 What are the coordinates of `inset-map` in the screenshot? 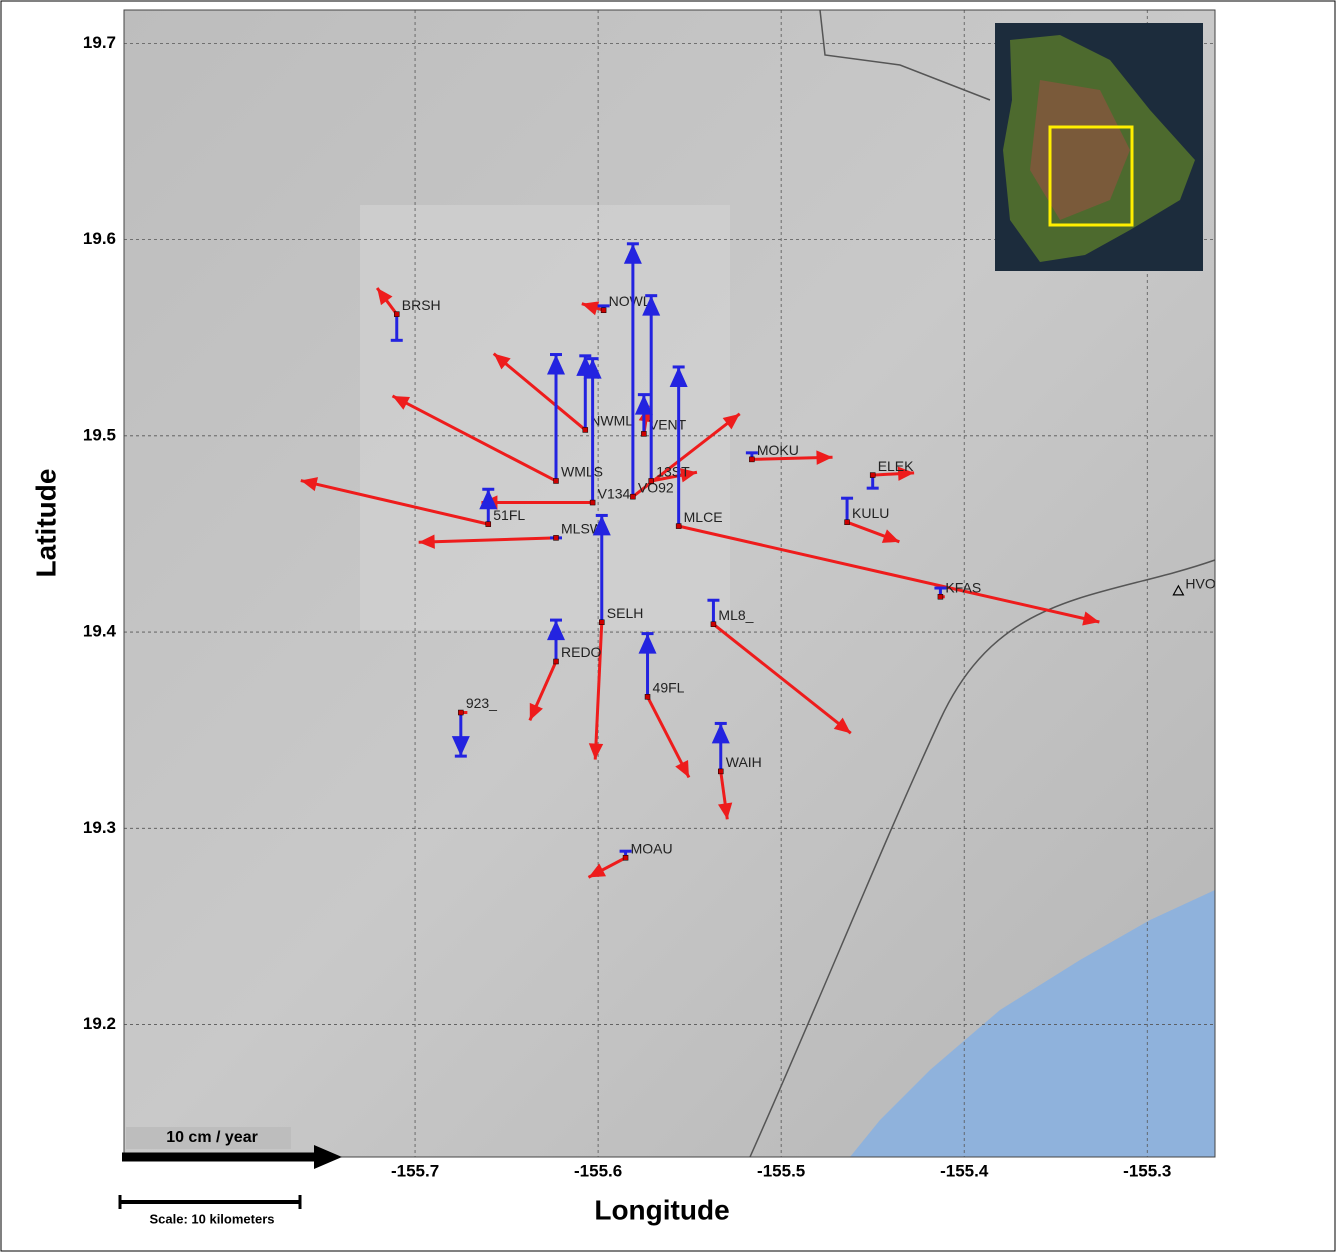 It's located at (1099, 147).